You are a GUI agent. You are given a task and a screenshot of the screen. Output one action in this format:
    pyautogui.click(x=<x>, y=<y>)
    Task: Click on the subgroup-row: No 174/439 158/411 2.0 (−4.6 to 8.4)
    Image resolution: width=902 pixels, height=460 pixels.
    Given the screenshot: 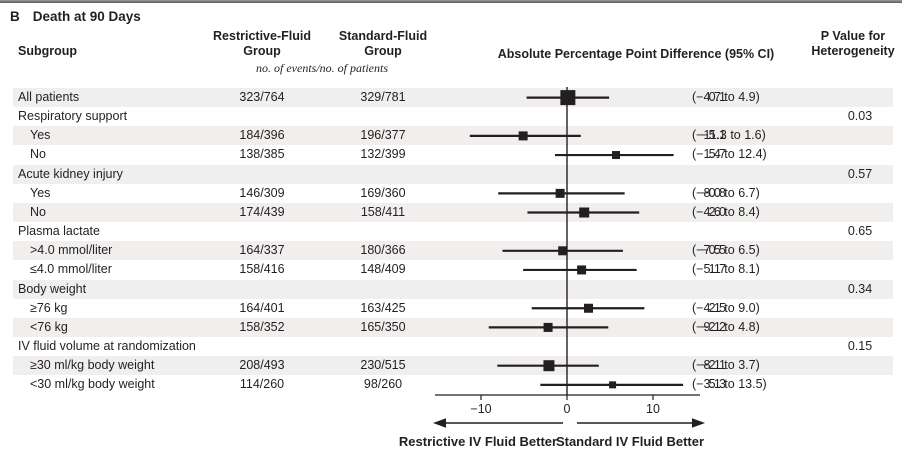 What is the action you would take?
    pyautogui.click(x=453, y=212)
    